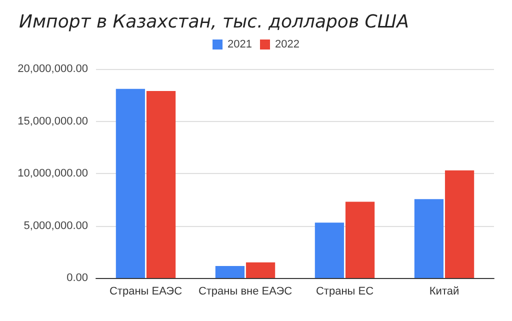 The image size is (512, 321). Describe the element at coordinates (444, 292) in the screenshot. I see `x-tick-label: Китай` at that location.